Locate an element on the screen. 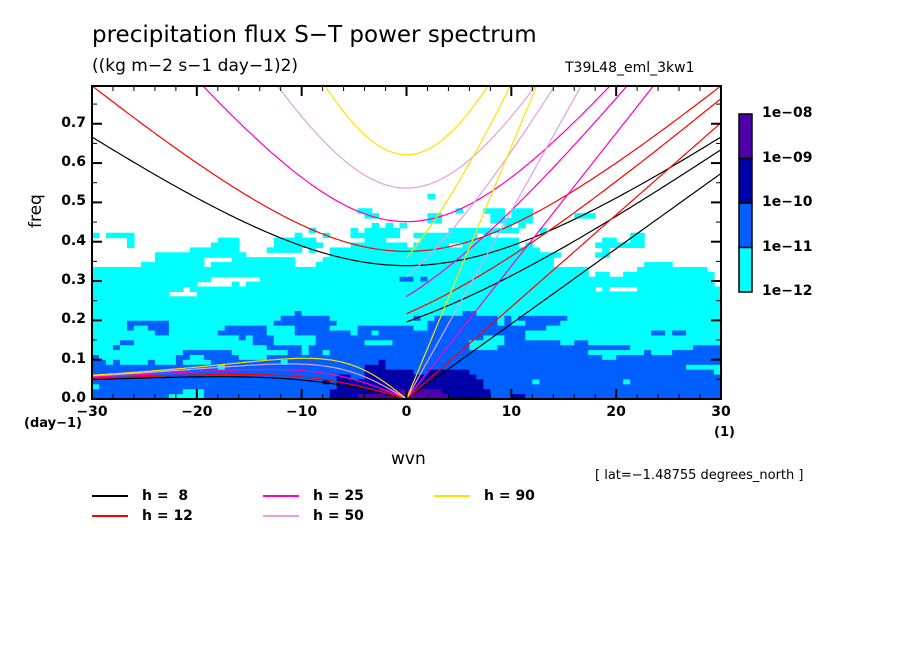 The width and height of the screenshot is (904, 654). kelvin-curve is located at coordinates (530, 242).